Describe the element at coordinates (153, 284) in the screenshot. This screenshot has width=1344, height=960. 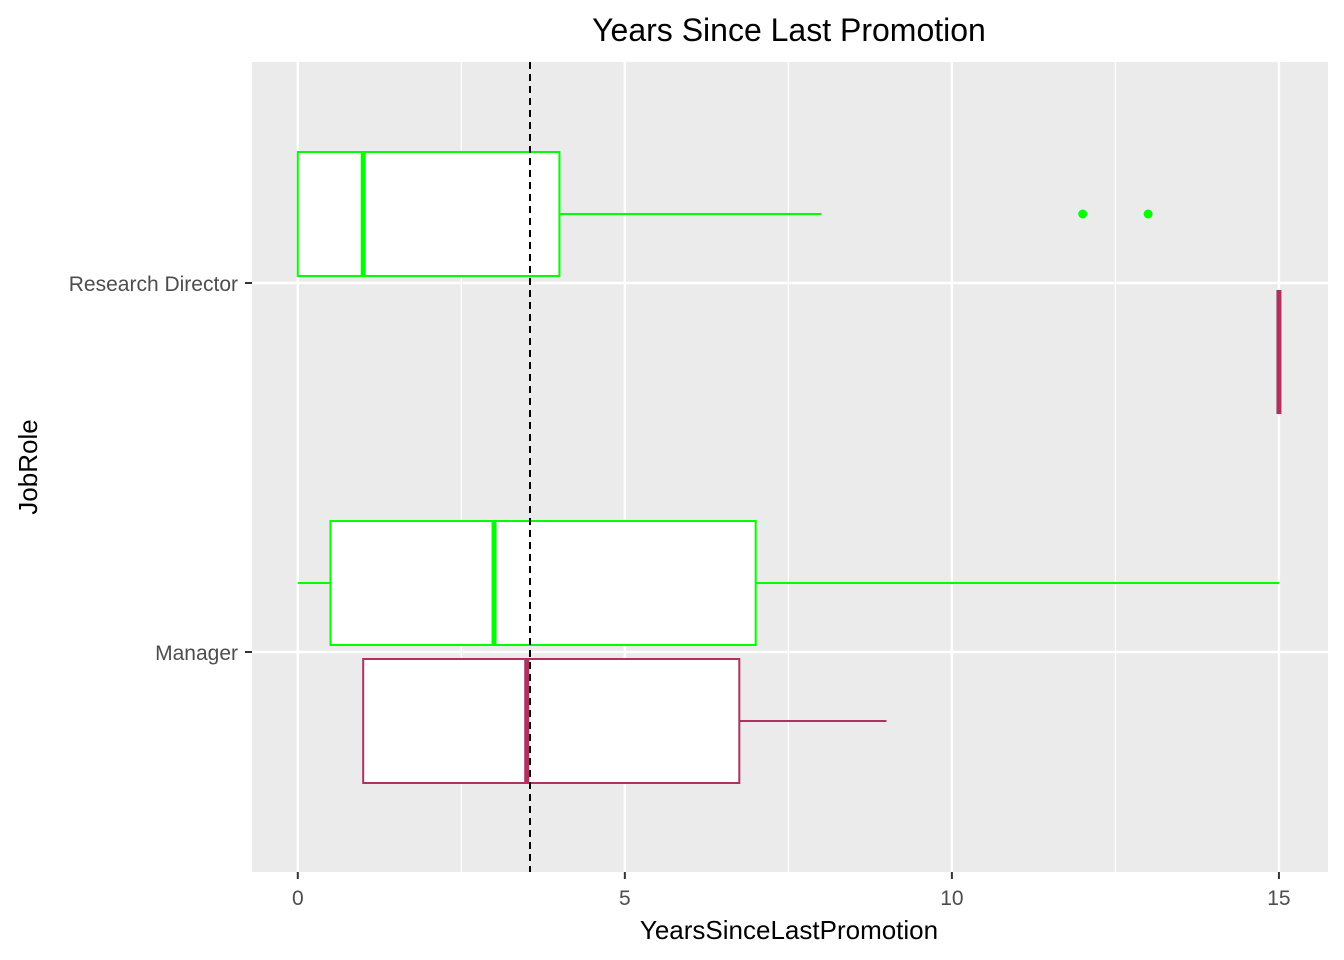
I see `y-tick-label: Research Director` at that location.